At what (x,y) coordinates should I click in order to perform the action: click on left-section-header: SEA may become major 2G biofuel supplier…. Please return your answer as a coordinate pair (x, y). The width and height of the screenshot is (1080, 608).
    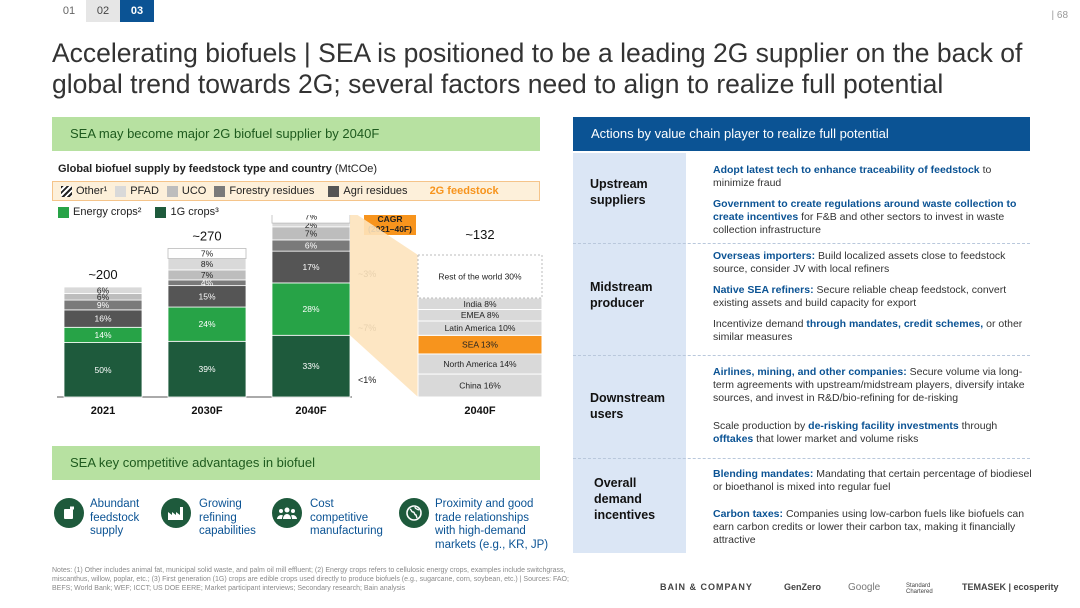
    Looking at the image, I should click on (296, 134).